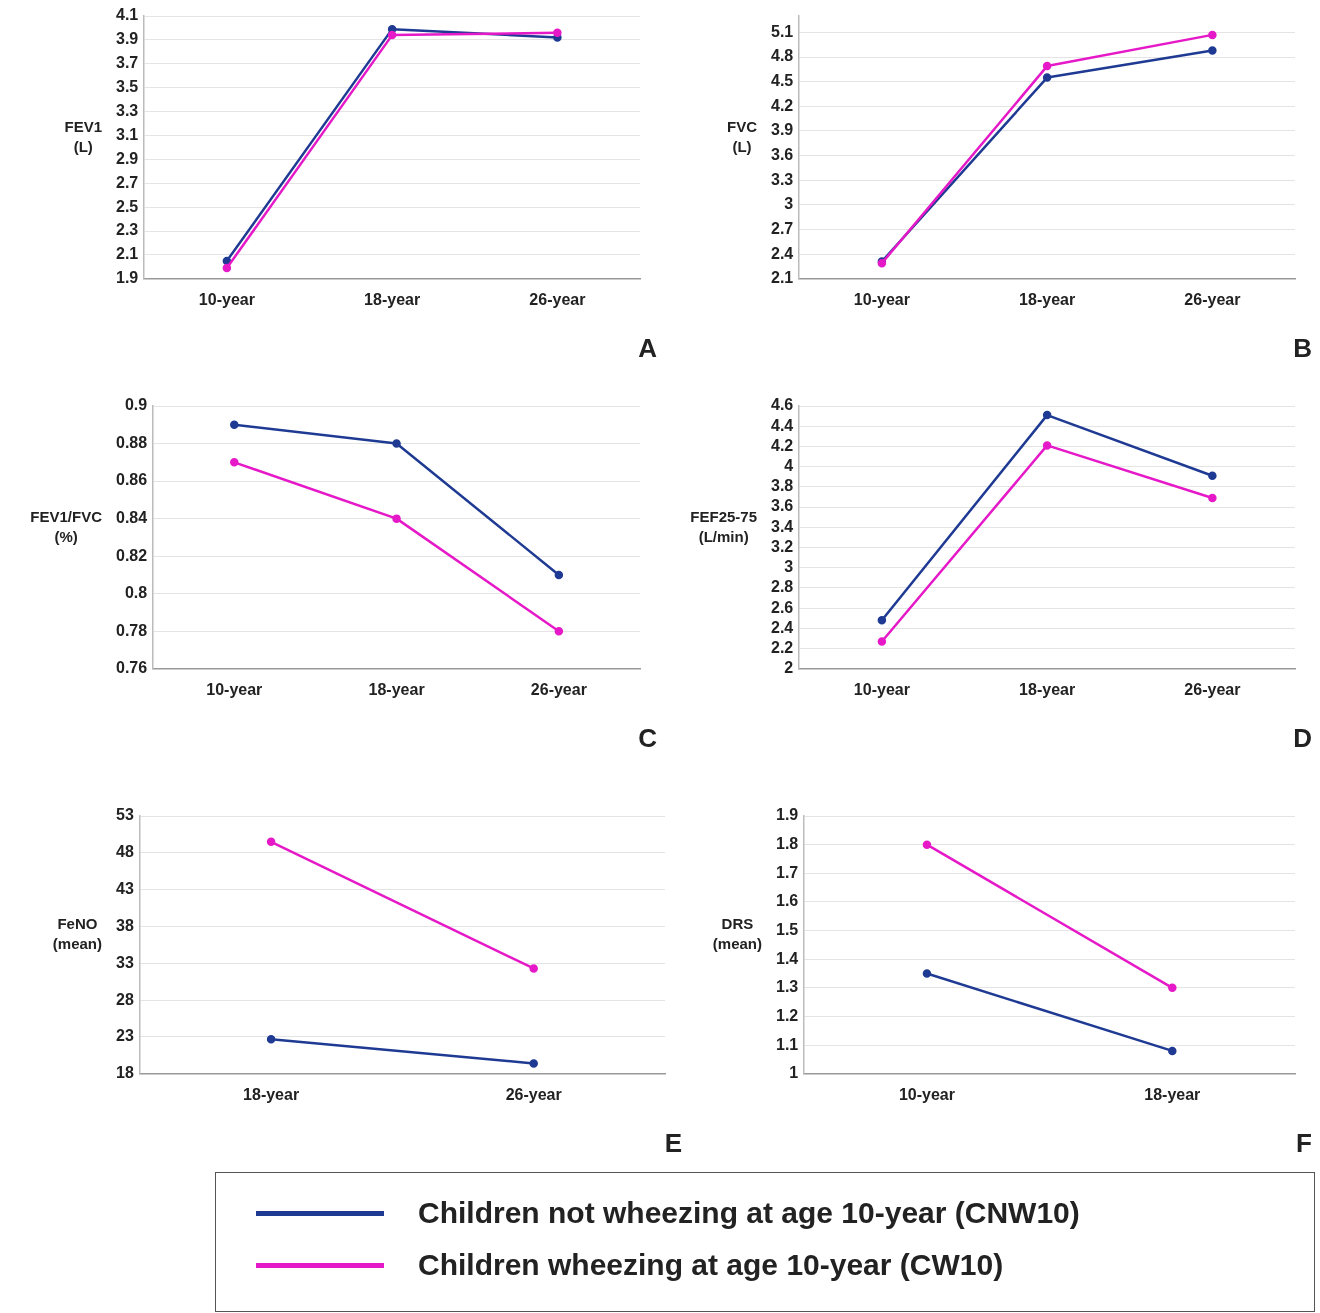 The width and height of the screenshot is (1320, 1313). I want to click on y-tick-label: 4.1, so click(127, 15).